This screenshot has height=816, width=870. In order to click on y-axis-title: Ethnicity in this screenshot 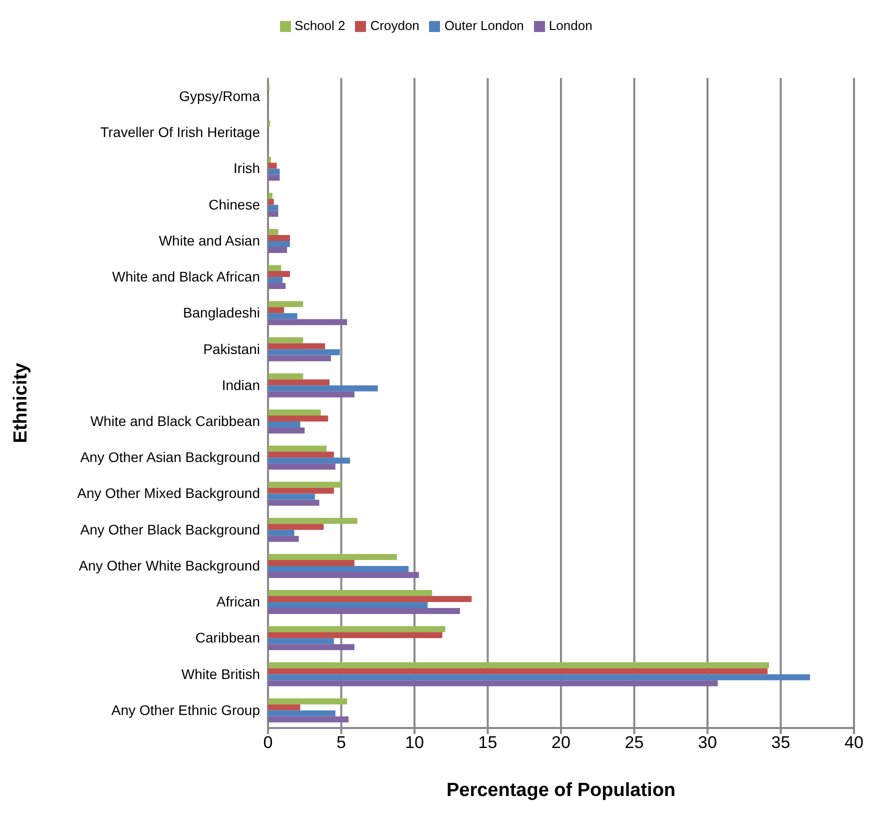, I will do `click(21, 403)`.